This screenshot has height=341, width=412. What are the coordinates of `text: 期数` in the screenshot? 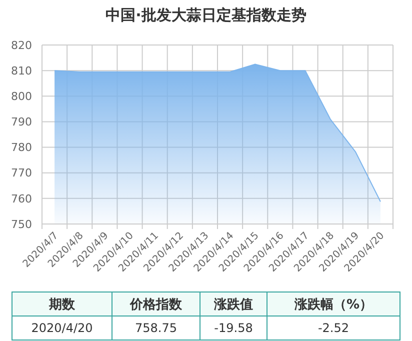 It's located at (62, 305).